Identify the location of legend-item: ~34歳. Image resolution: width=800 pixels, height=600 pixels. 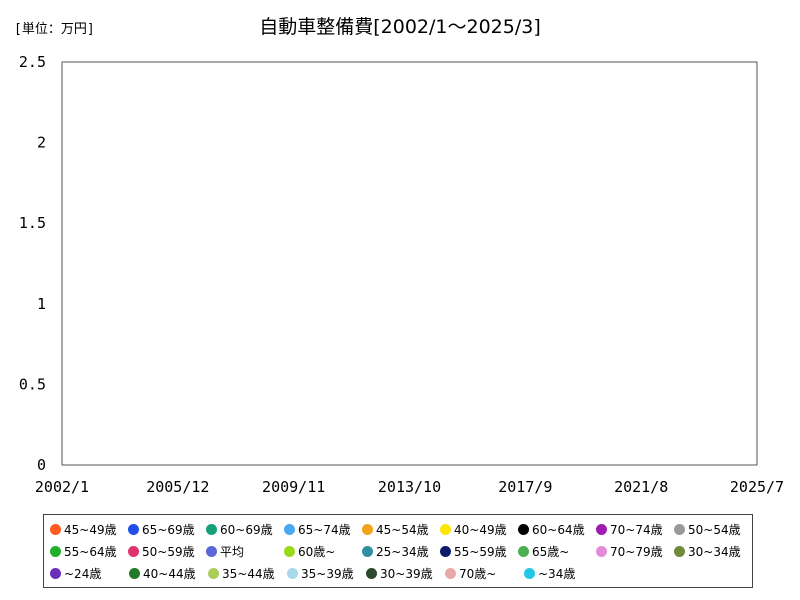
(563, 573).